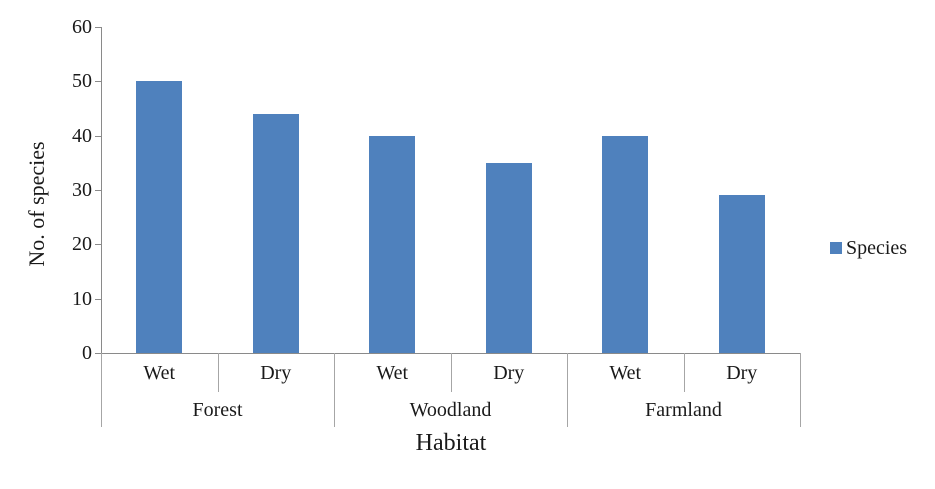  I want to click on bar-dry-woodland, so click(508, 257).